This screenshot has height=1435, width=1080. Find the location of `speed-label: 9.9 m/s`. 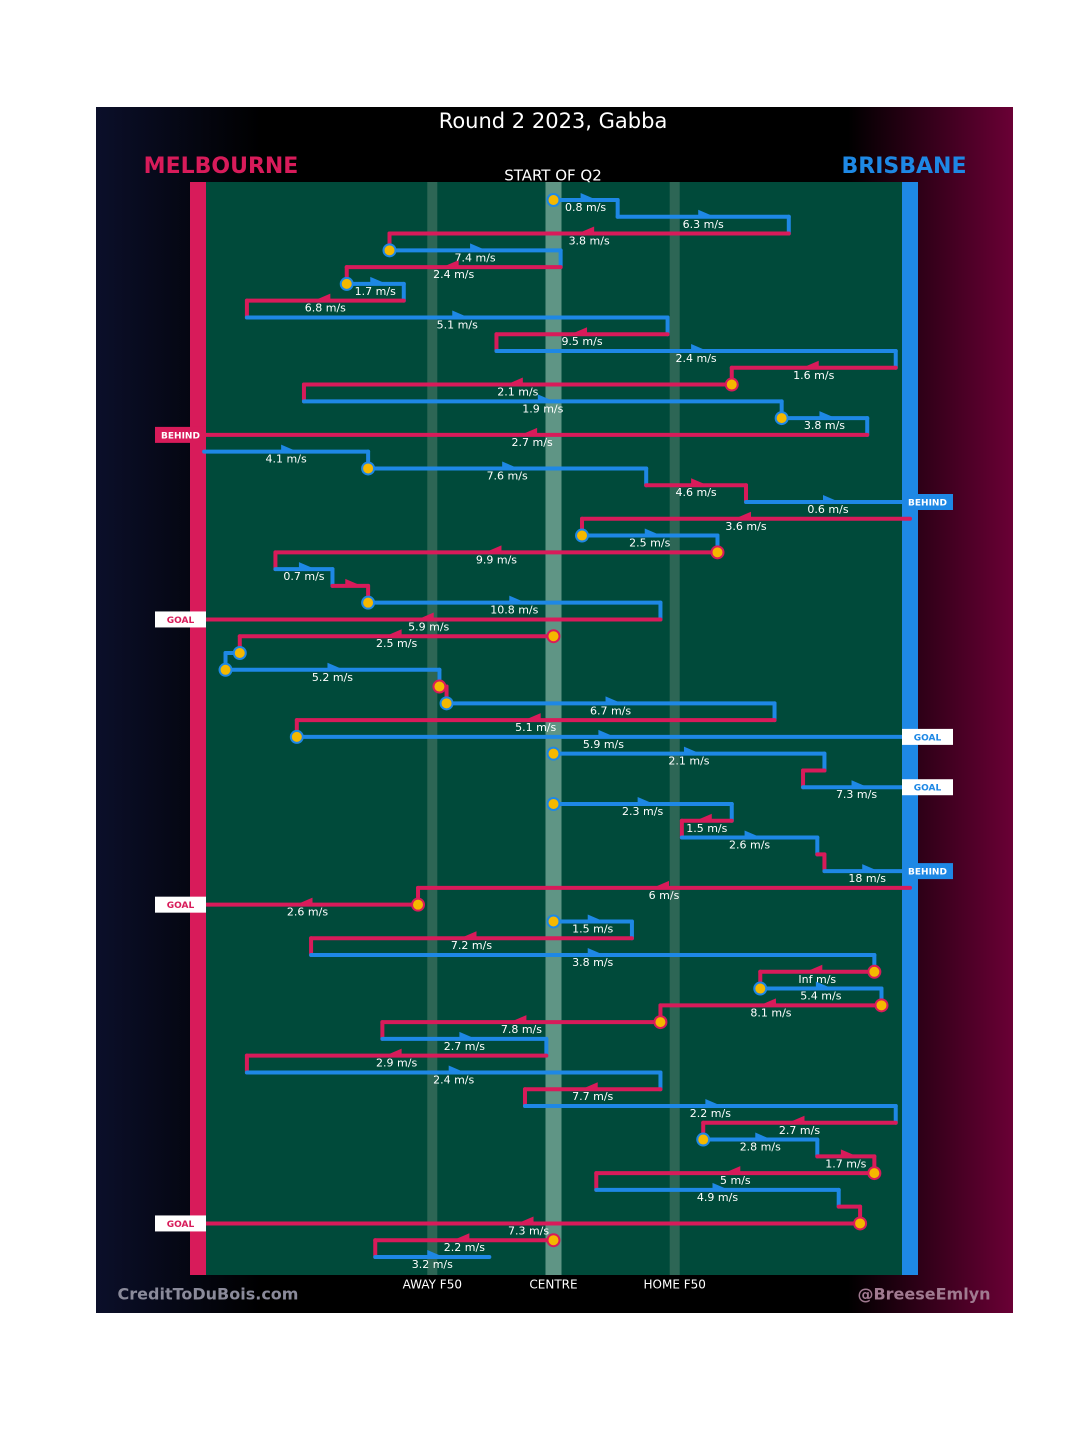

speed-label: 9.9 m/s is located at coordinates (496, 559).